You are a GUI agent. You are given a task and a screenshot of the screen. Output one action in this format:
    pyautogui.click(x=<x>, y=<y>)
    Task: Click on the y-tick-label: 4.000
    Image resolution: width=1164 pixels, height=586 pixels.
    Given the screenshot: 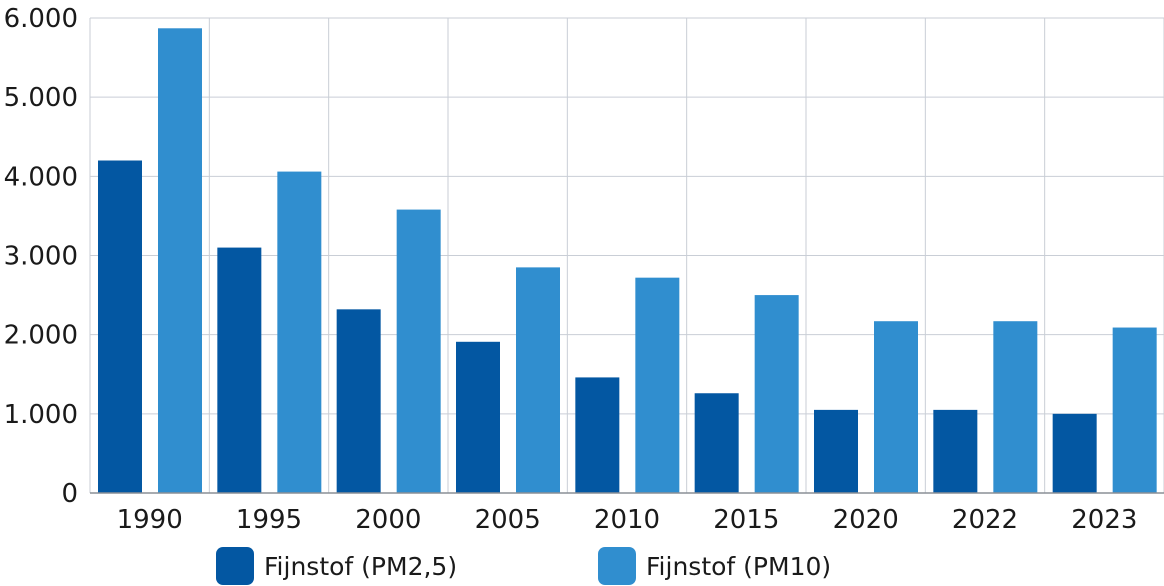 What is the action you would take?
    pyautogui.click(x=41, y=177)
    